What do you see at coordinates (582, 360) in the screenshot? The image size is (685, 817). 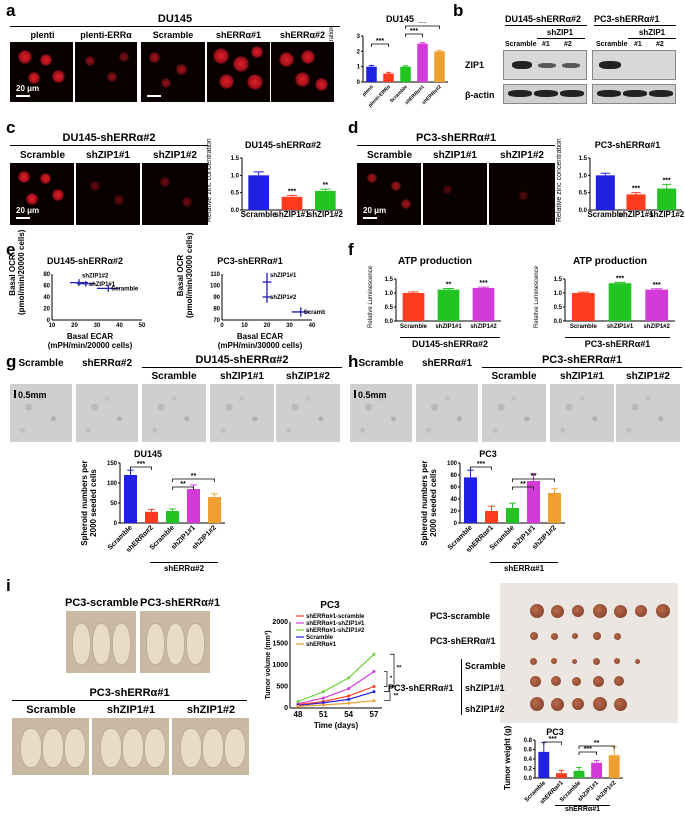 I see `panel-h-group: PC3-shERRα#1` at bounding box center [582, 360].